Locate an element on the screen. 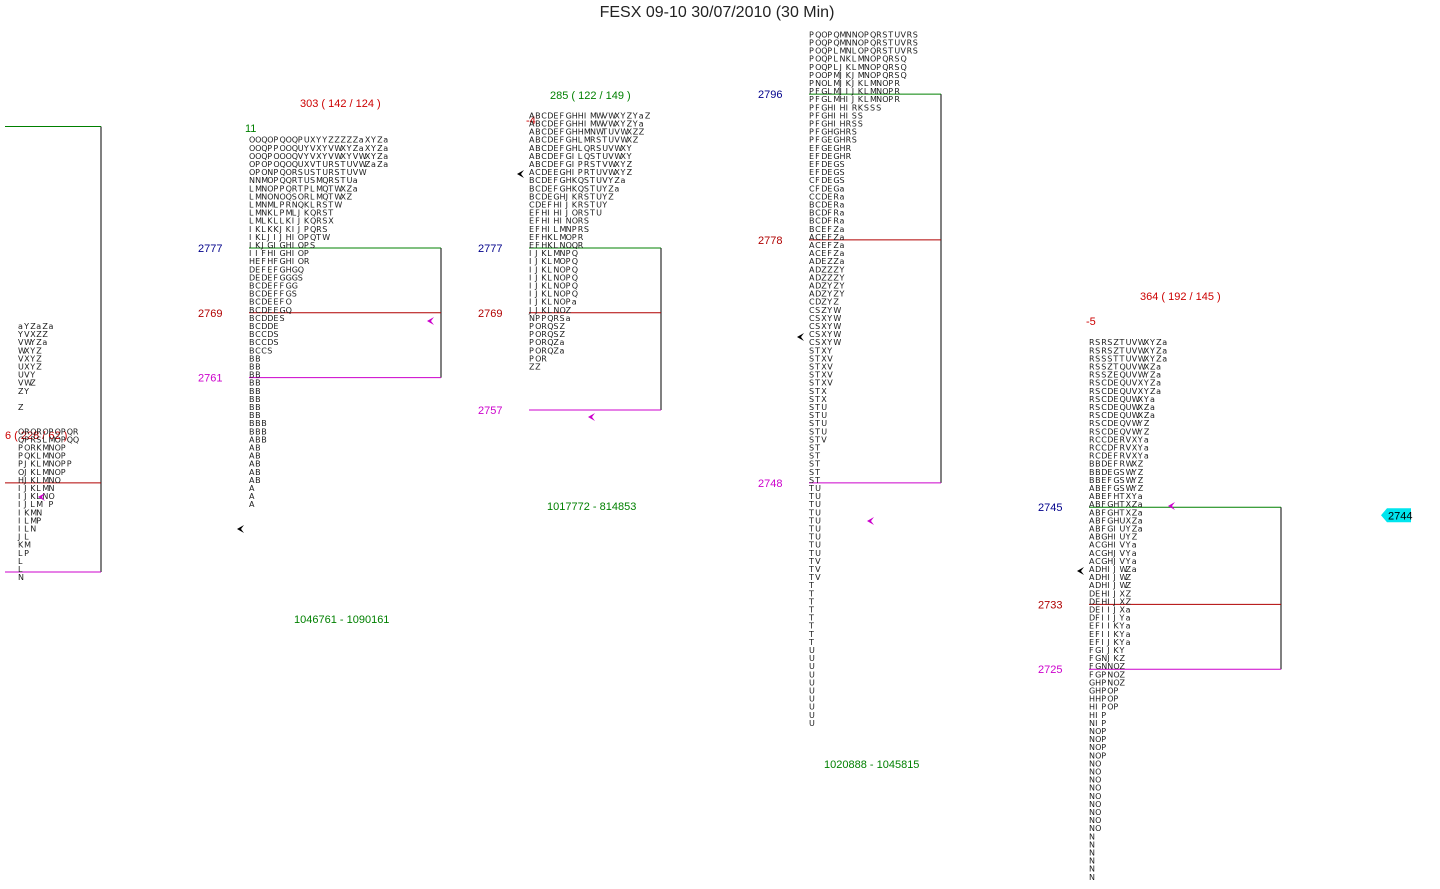 Image resolution: width=1440 pixels, height=889 pixels. tpo-column: Z is located at coordinates (648, 115).